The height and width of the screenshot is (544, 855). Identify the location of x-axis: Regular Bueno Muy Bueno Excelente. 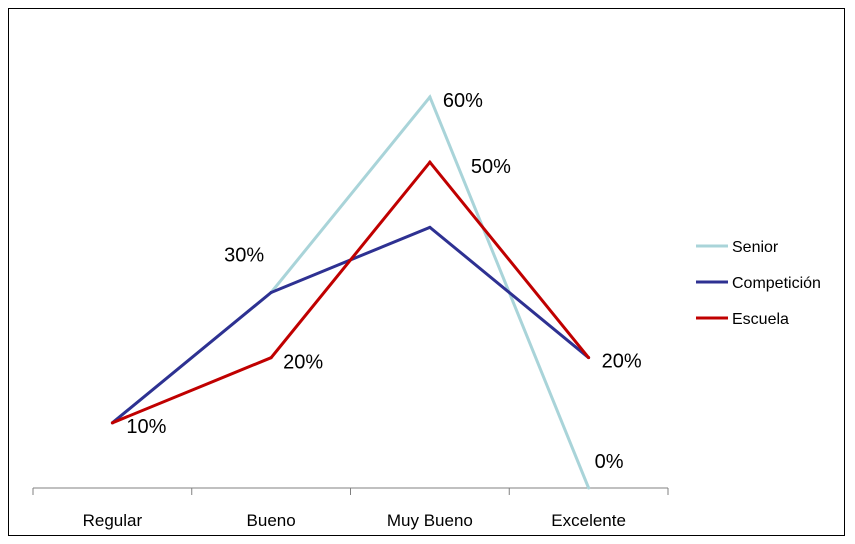
(350, 508).